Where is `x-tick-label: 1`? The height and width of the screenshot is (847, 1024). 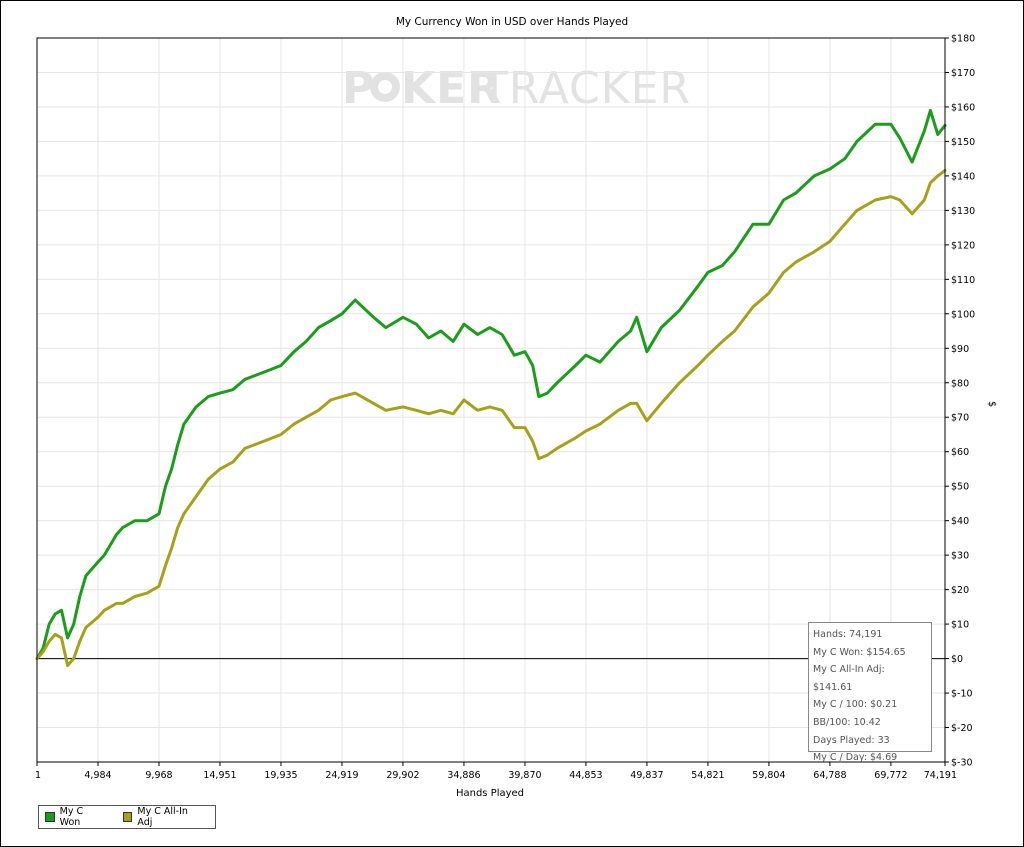
x-tick-label: 1 is located at coordinates (38, 775).